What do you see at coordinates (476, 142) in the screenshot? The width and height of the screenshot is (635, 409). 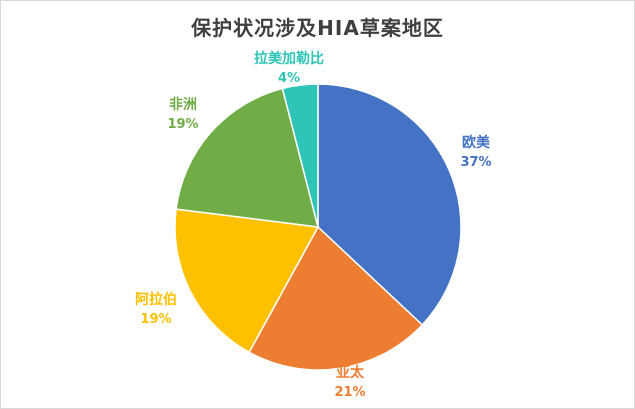 I see `slice-name-label: 欧美` at bounding box center [476, 142].